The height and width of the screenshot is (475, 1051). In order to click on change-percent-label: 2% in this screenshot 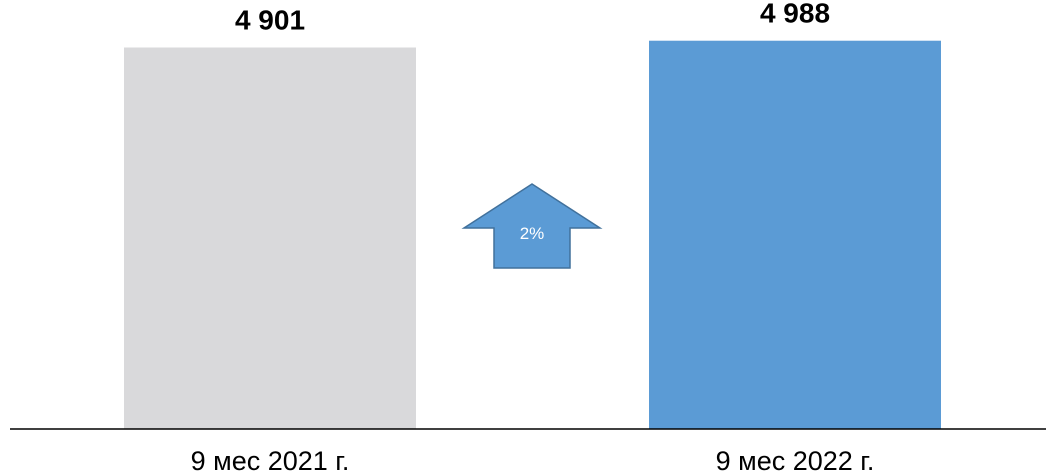, I will do `click(532, 233)`.